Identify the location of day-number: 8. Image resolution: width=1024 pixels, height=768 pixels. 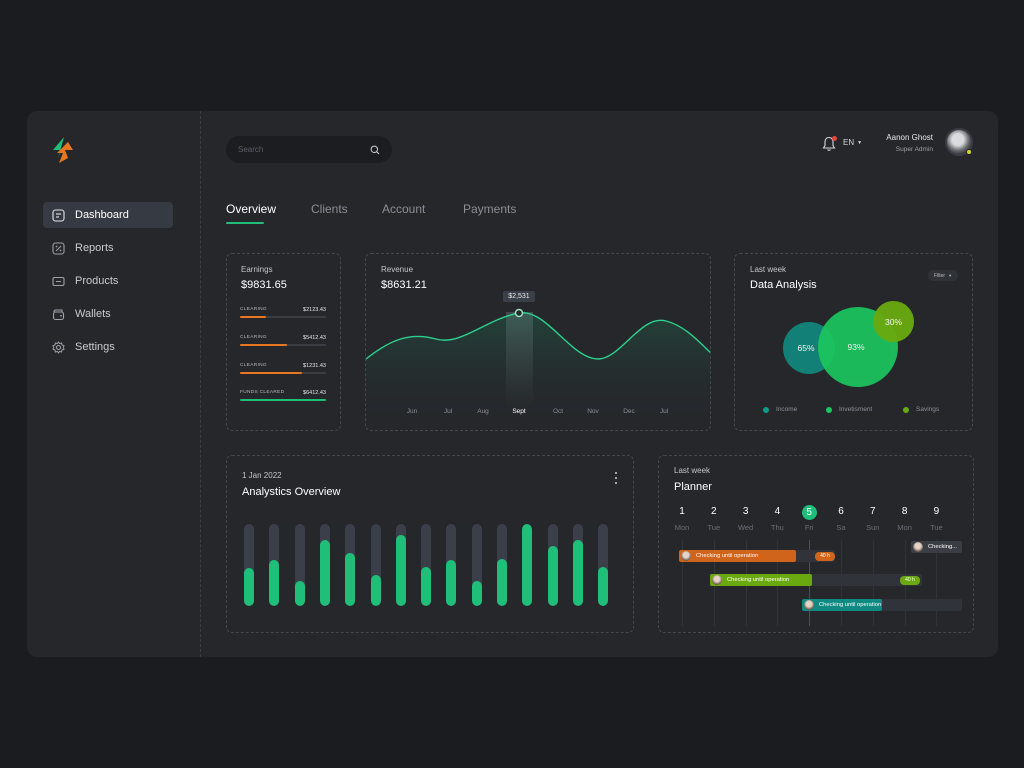
(904, 511).